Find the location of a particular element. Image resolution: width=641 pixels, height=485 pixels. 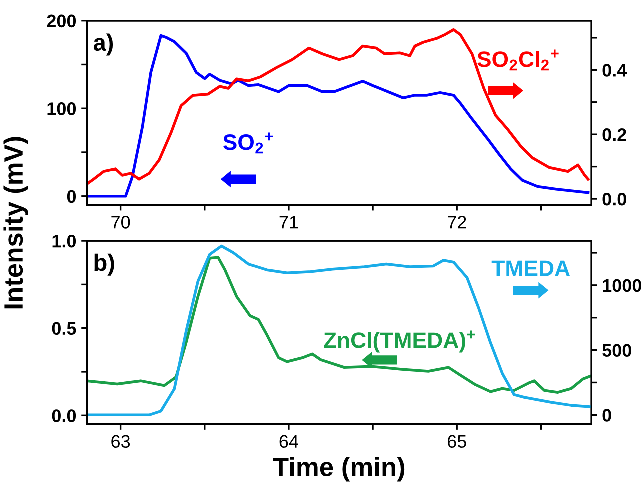

x-tick-label: 70 is located at coordinates (121, 222).